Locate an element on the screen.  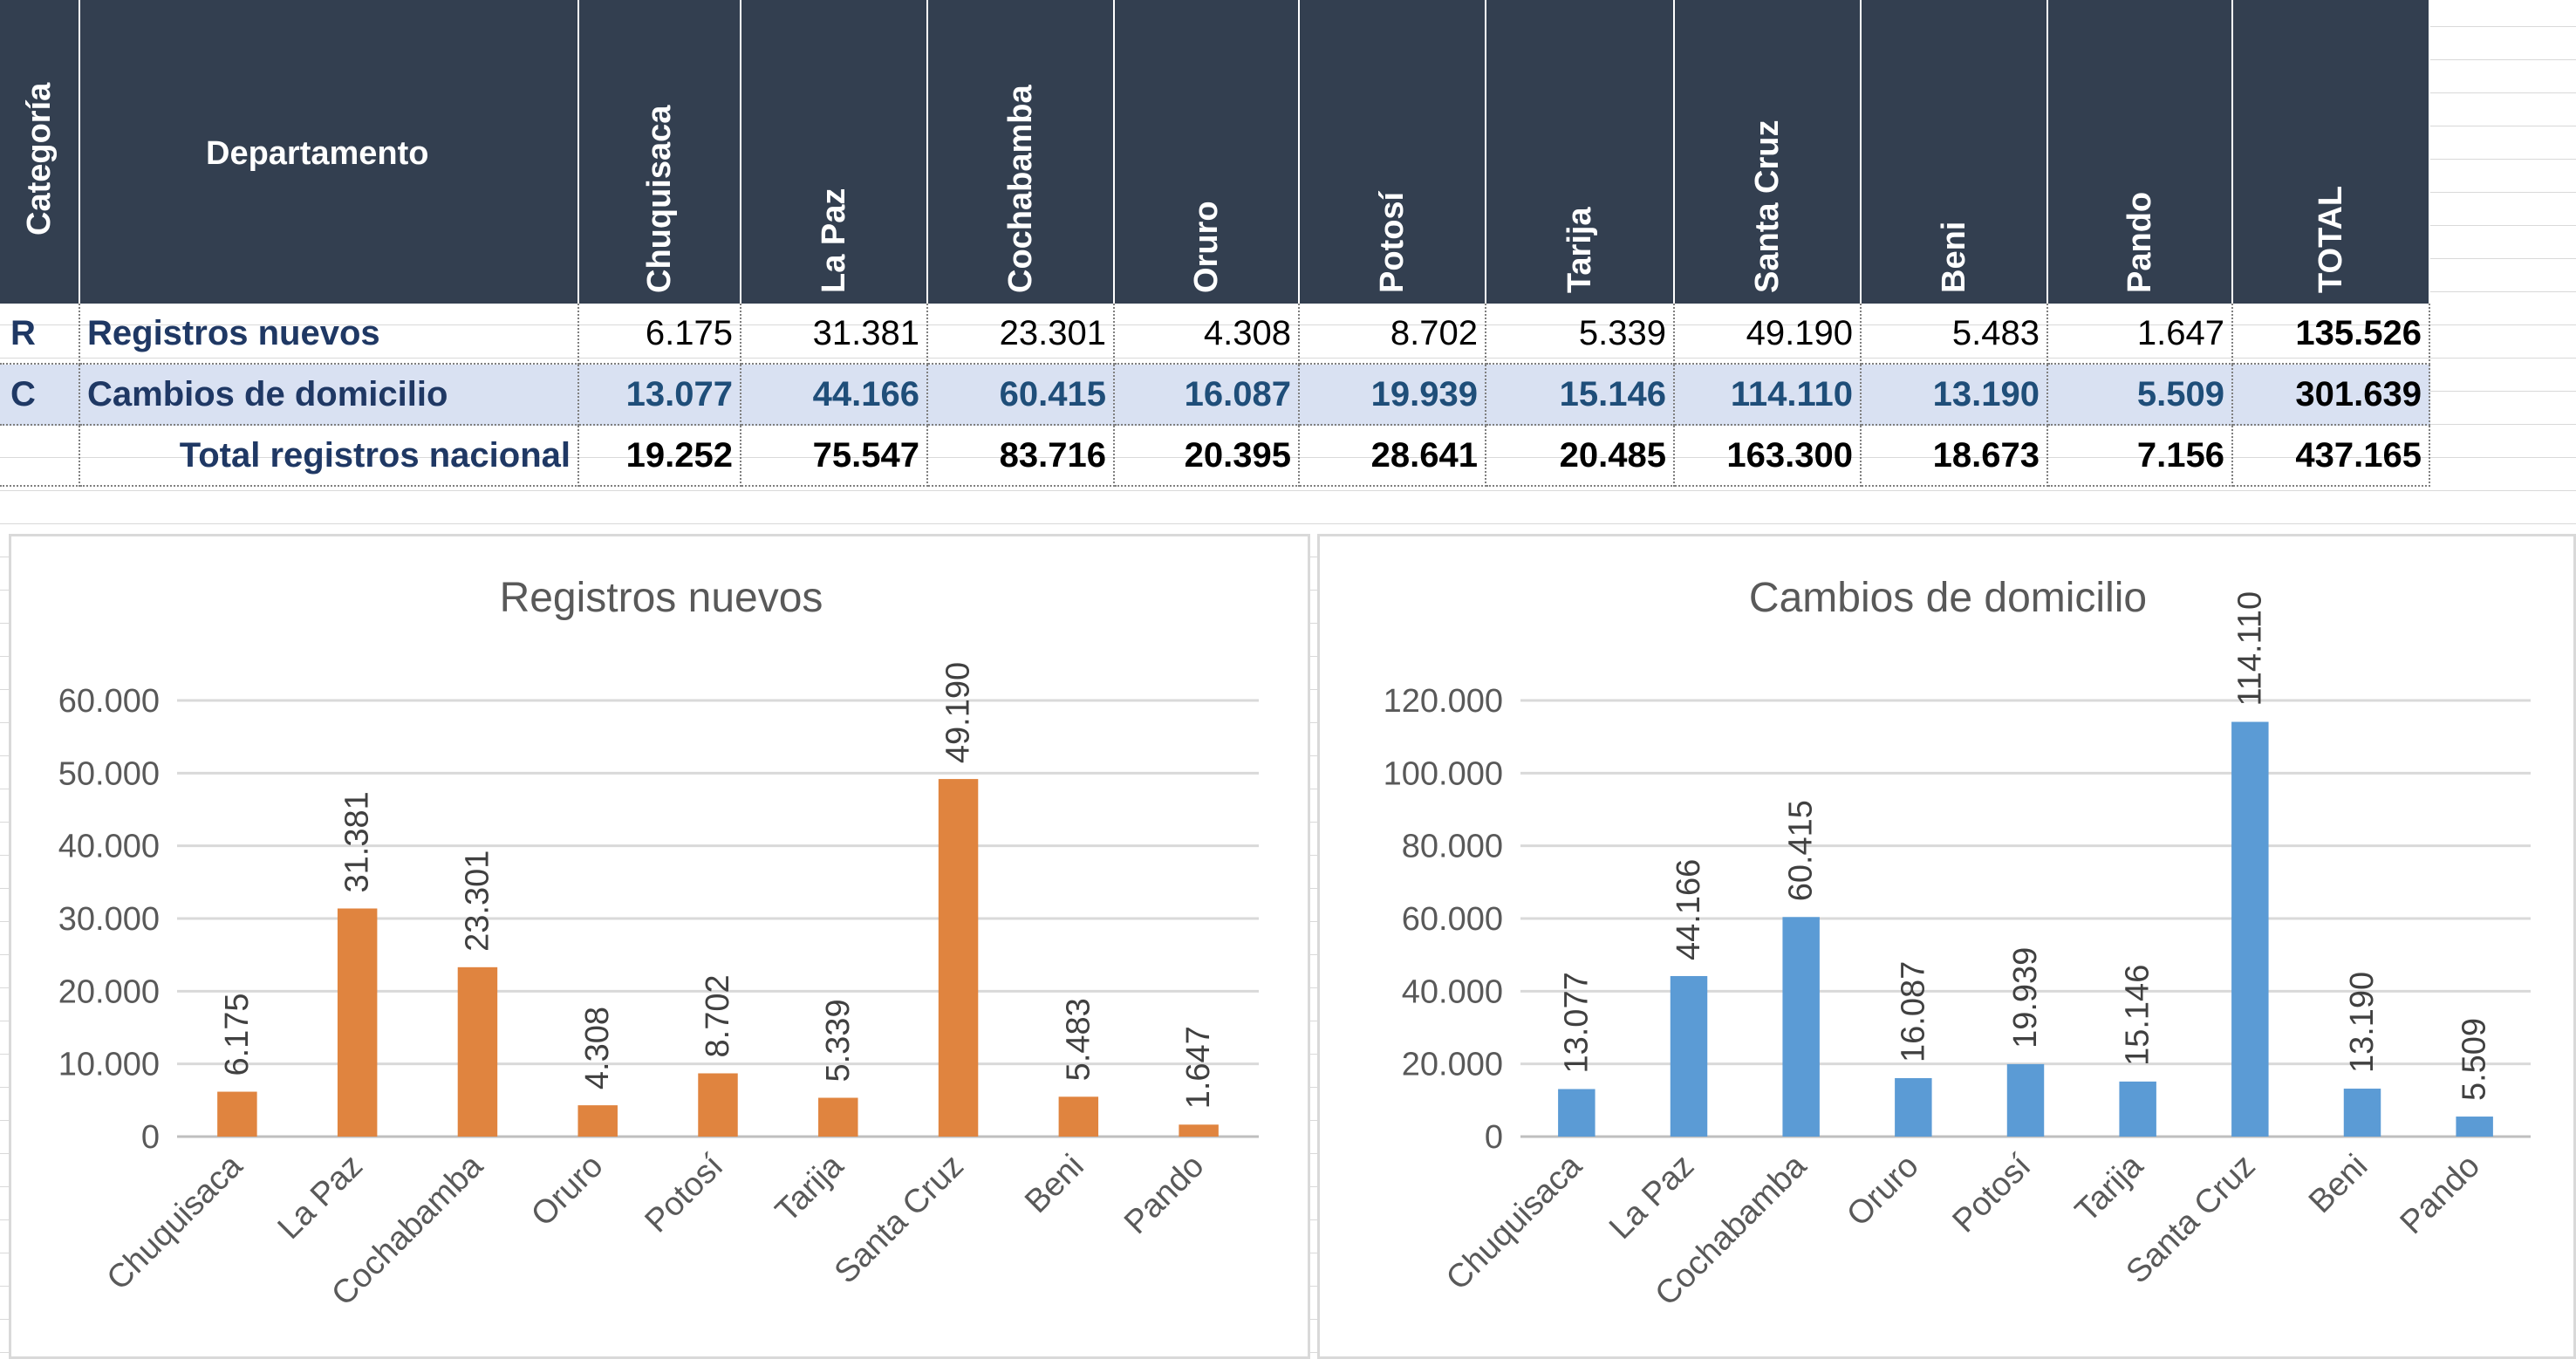
table-cell: 4.308 is located at coordinates (1207, 334).